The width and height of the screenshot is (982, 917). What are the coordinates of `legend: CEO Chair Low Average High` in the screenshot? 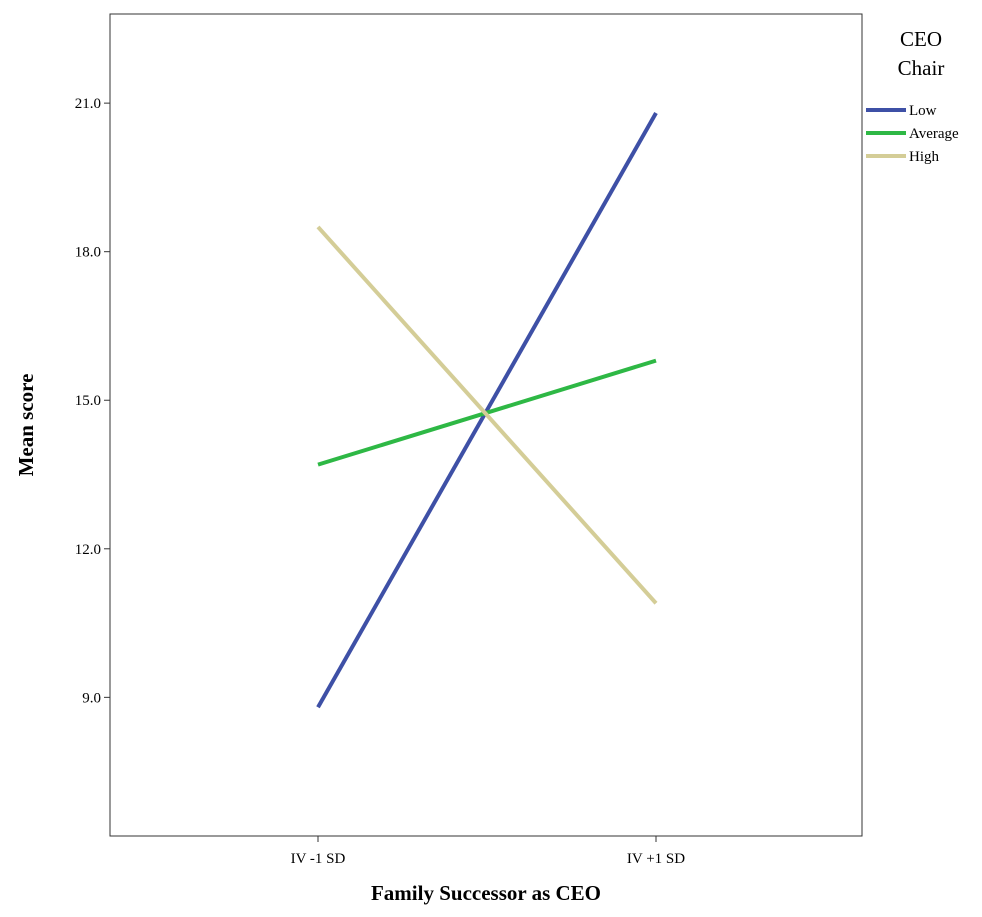 It's located at (912, 96).